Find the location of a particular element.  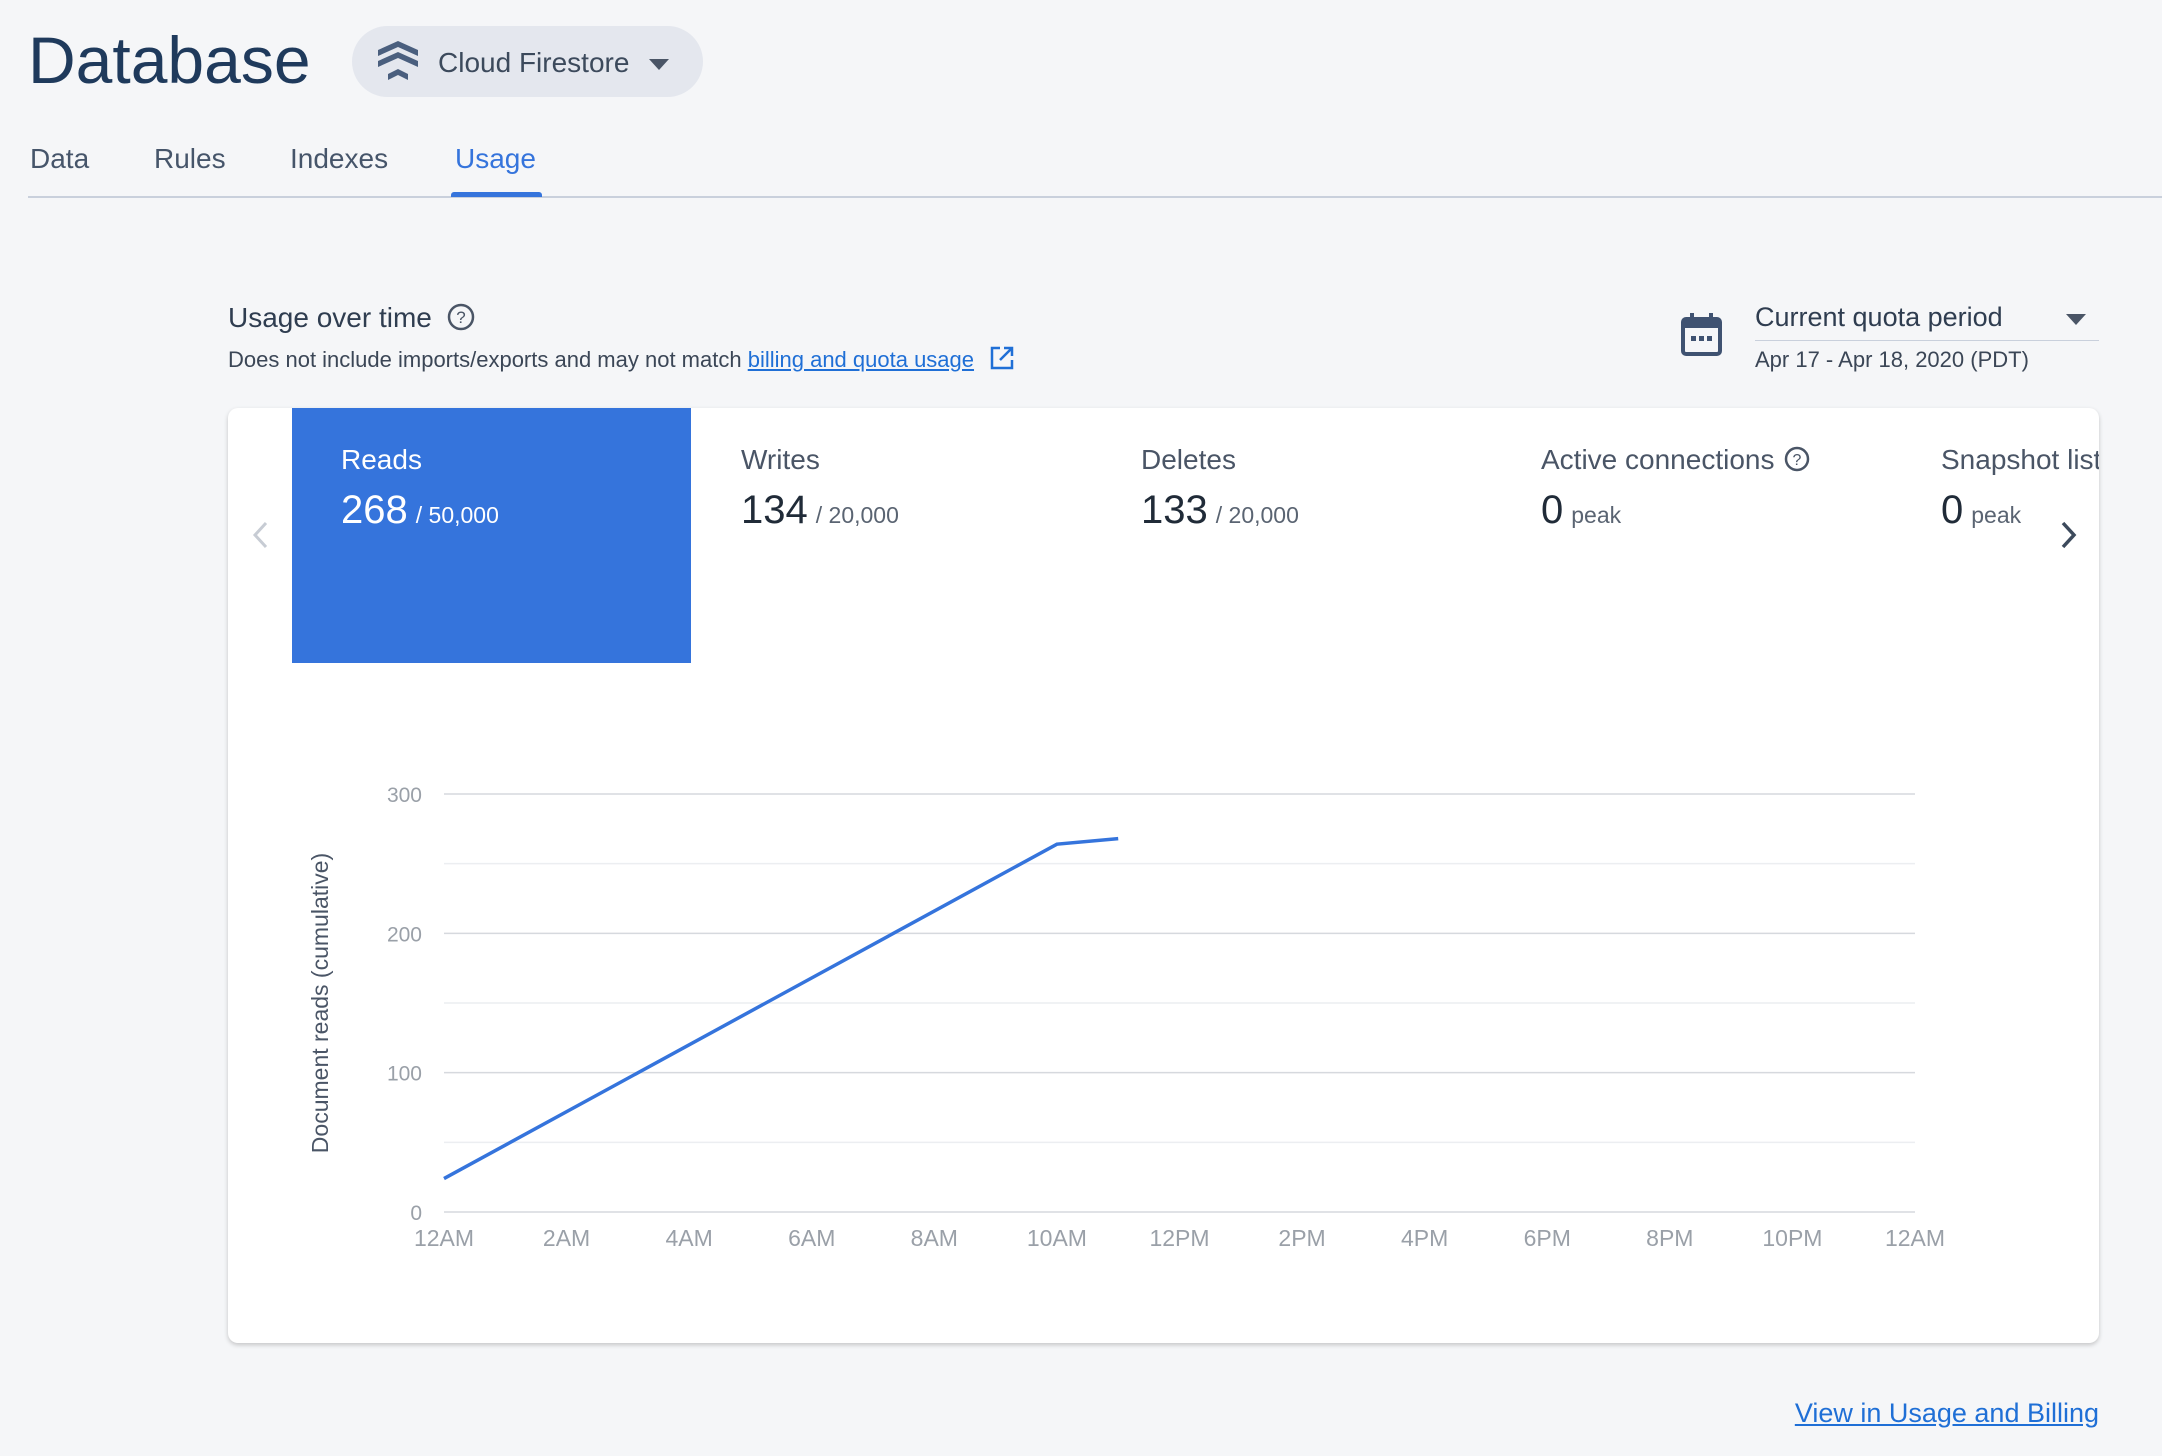

calendar-icon is located at coordinates (1702, 335).